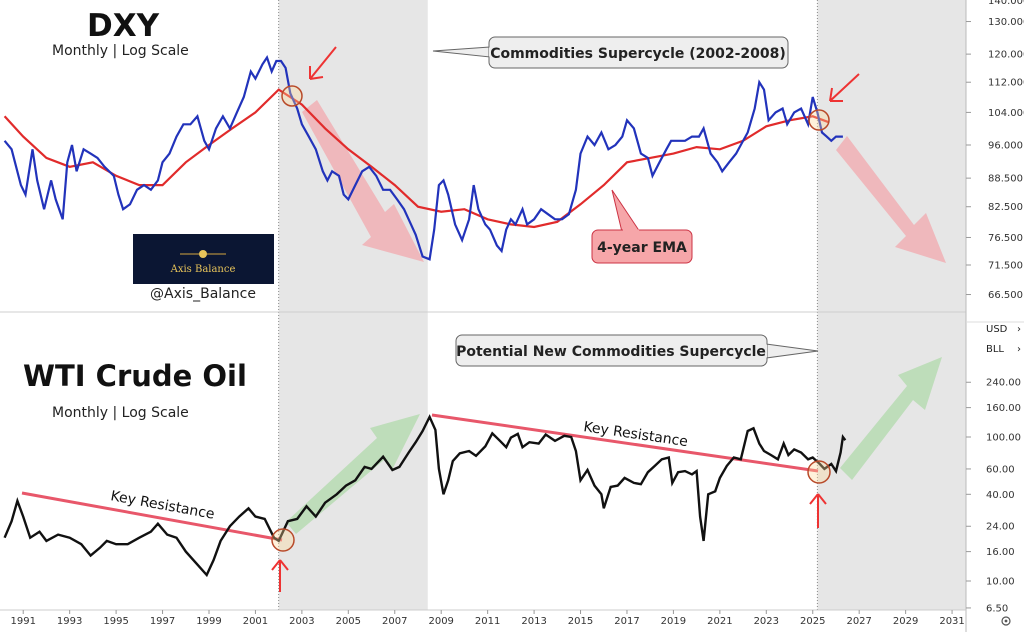 The width and height of the screenshot is (1024, 632). I want to click on time-tick-label: 2023, so click(766, 621).